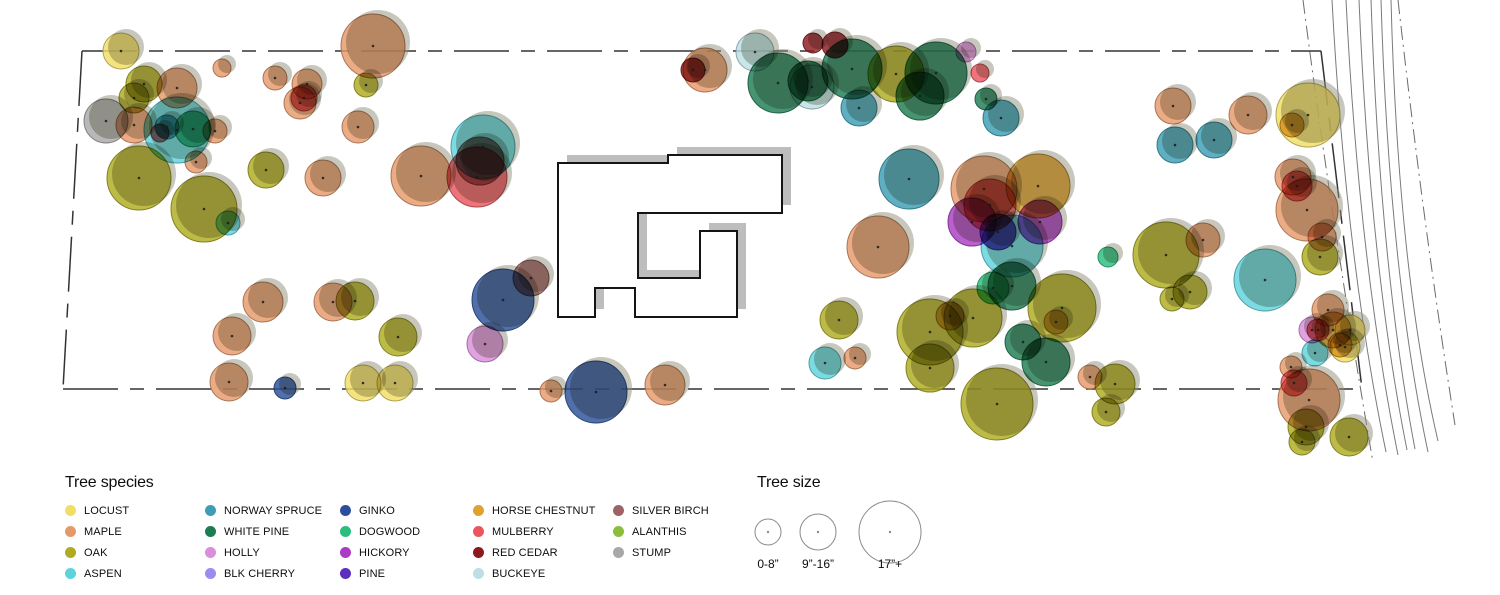 This screenshot has width=1500, height=595. What do you see at coordinates (70, 573) in the screenshot?
I see `species-swatch-aspen` at bounding box center [70, 573].